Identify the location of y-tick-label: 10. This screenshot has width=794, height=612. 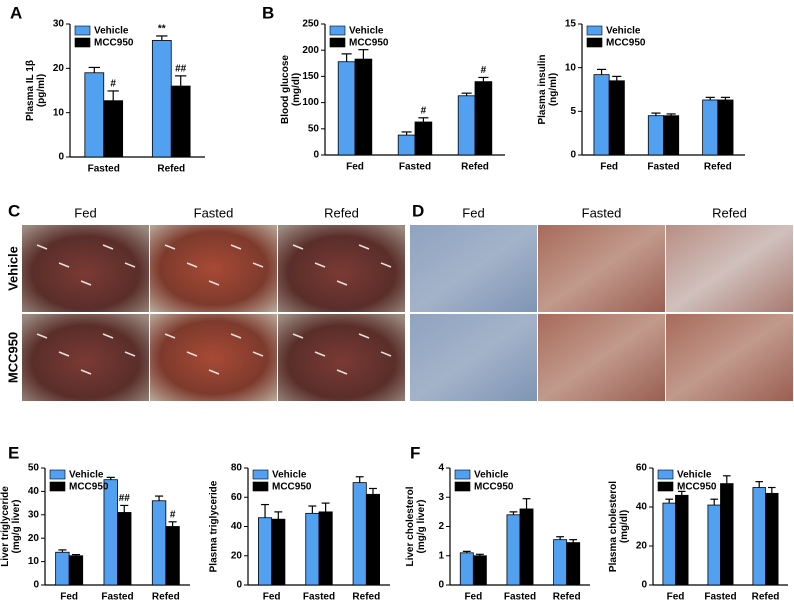
(571, 67).